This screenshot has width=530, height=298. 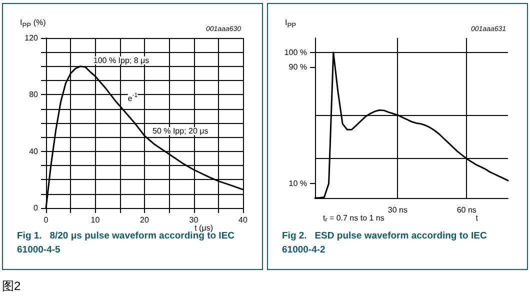 I want to click on text: Fig 1. 8/20 μs pulse waveform according to IEC 61000-4-5, so click(x=127, y=243).